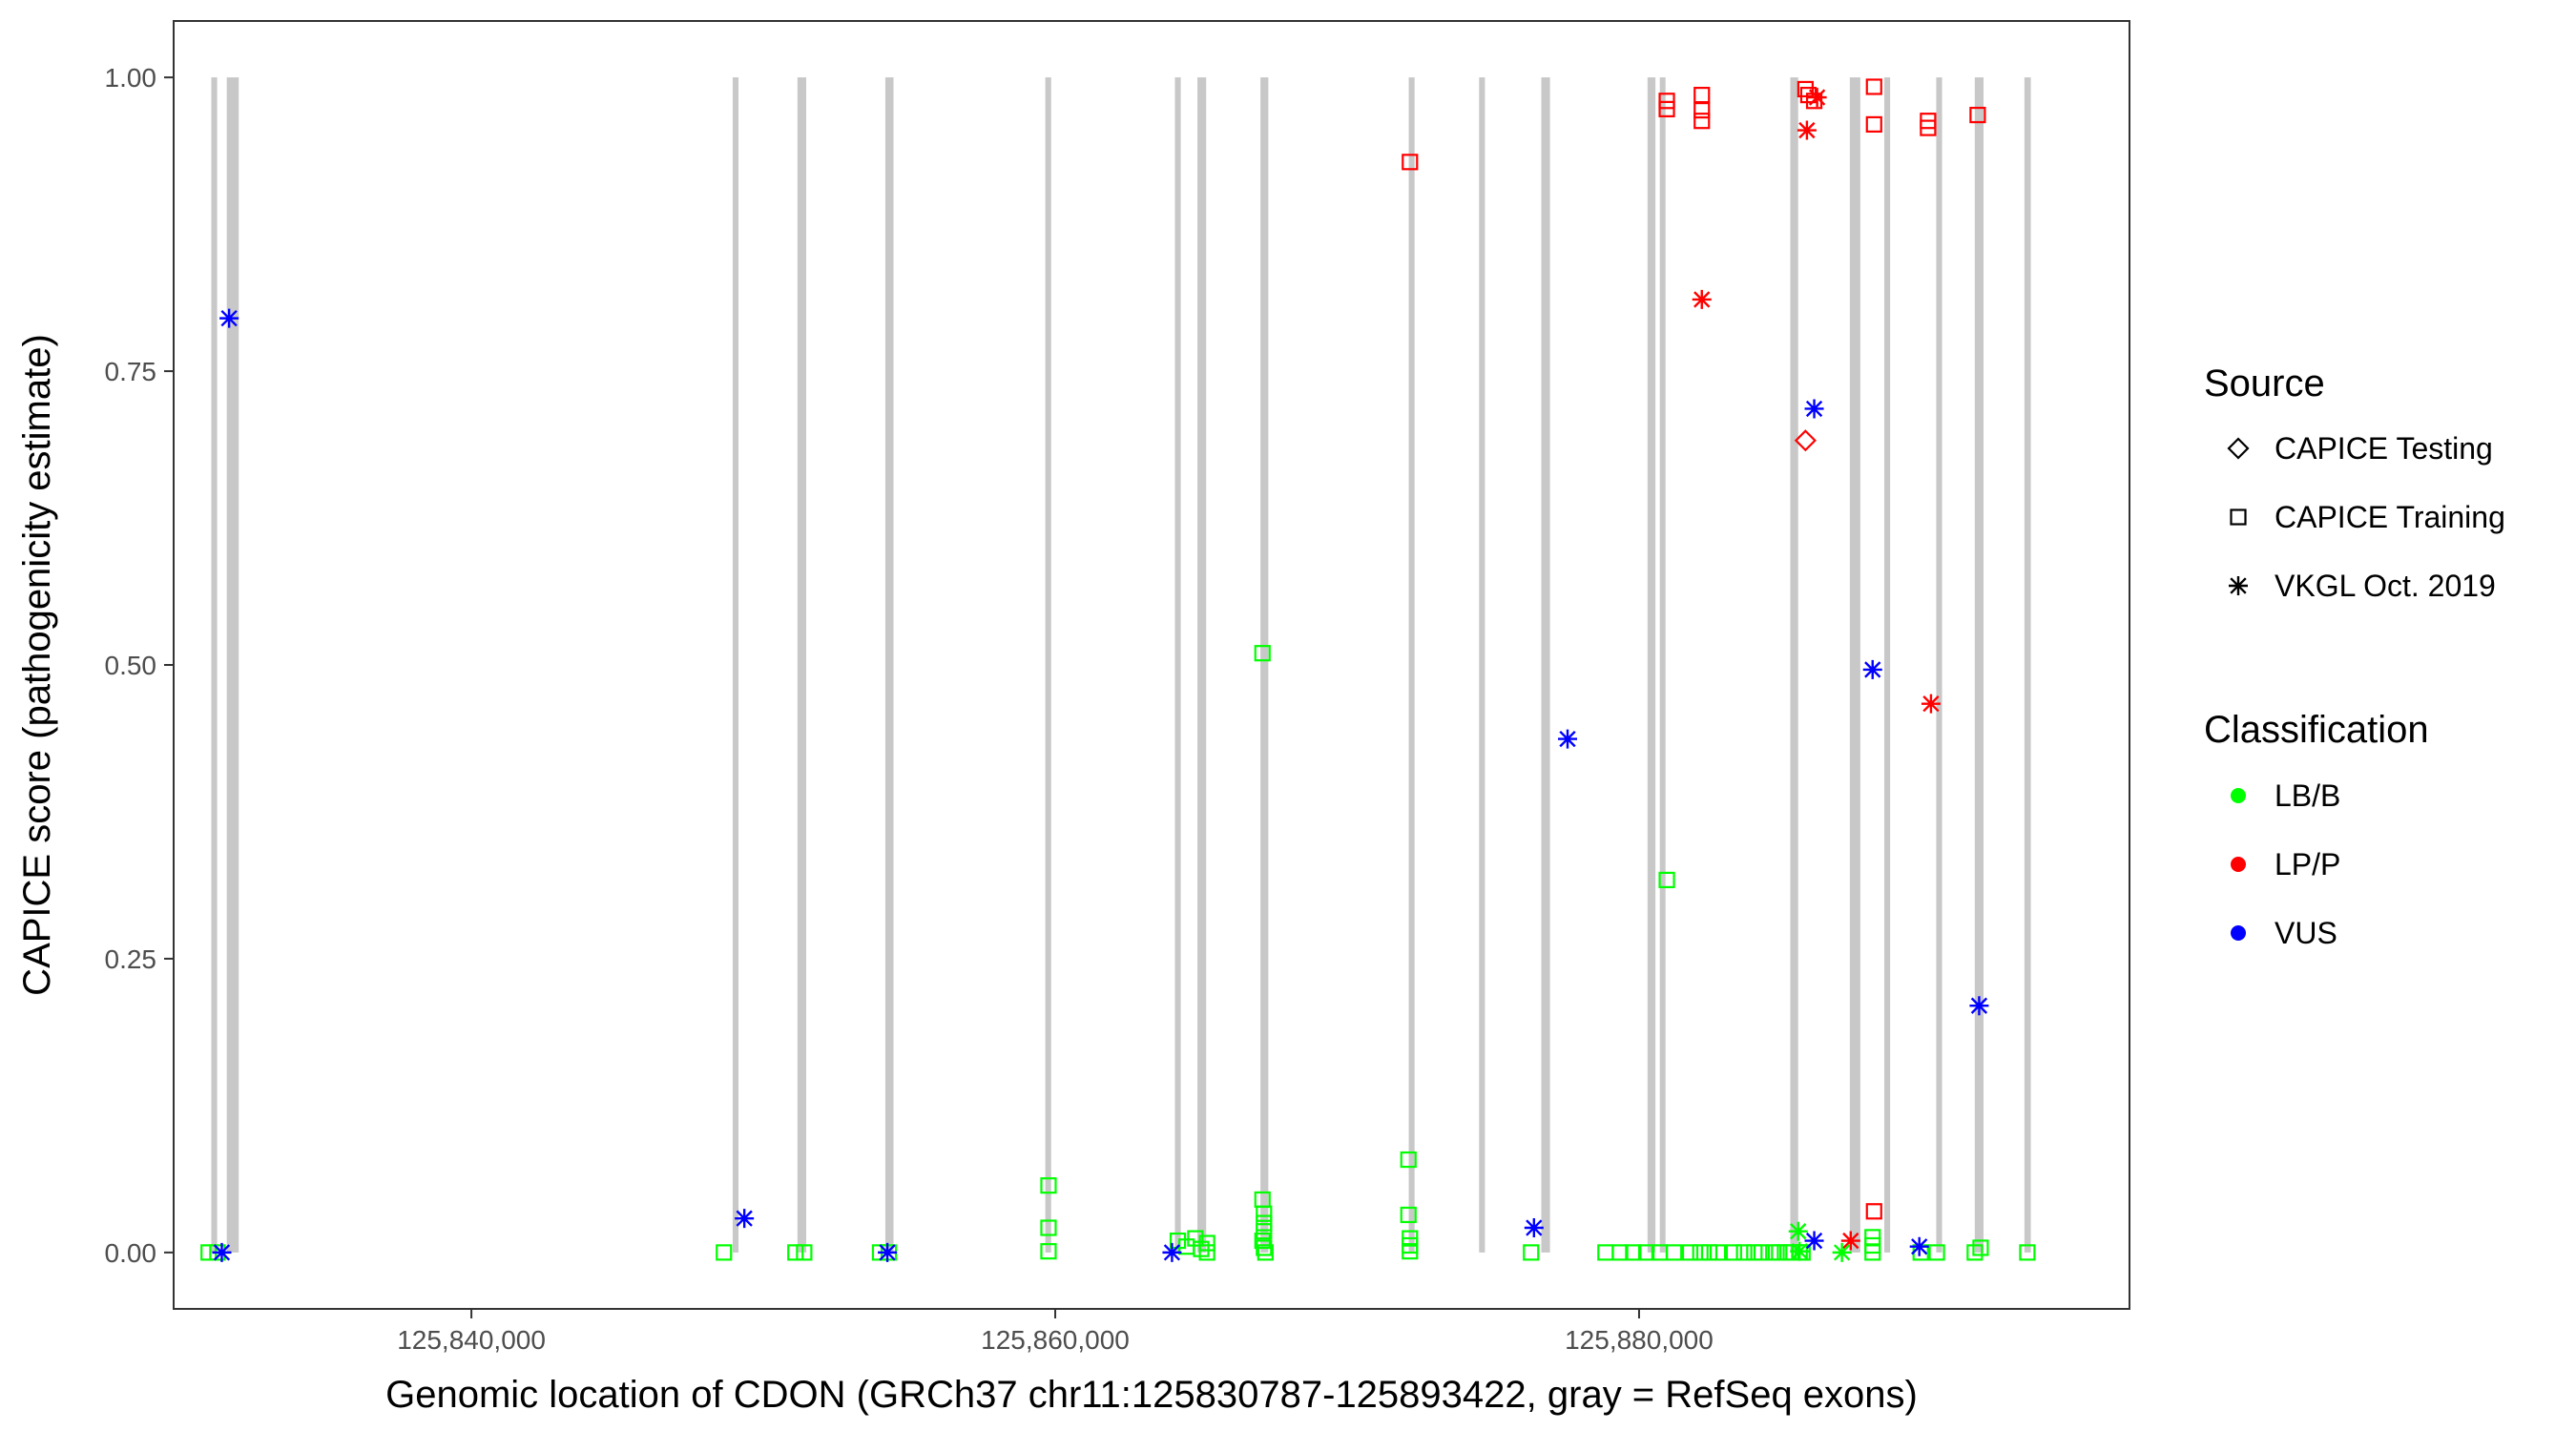 This screenshot has height=1431, width=2576. What do you see at coordinates (2306, 933) in the screenshot?
I see `legend-classification-label: VUS` at bounding box center [2306, 933].